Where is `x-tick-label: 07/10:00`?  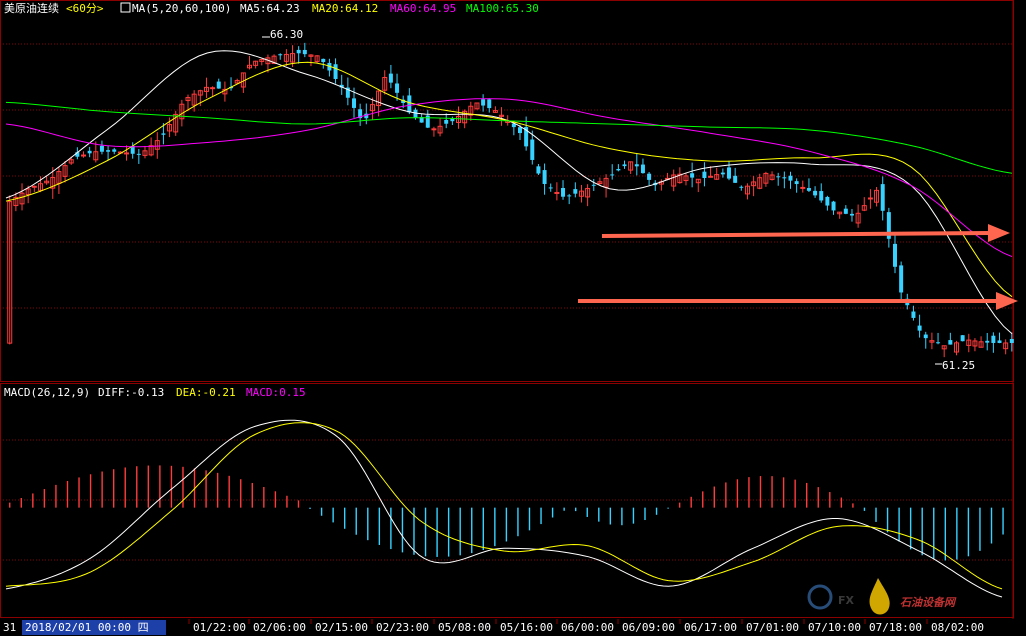
x-tick-label: 07/10:00 is located at coordinates (834, 627).